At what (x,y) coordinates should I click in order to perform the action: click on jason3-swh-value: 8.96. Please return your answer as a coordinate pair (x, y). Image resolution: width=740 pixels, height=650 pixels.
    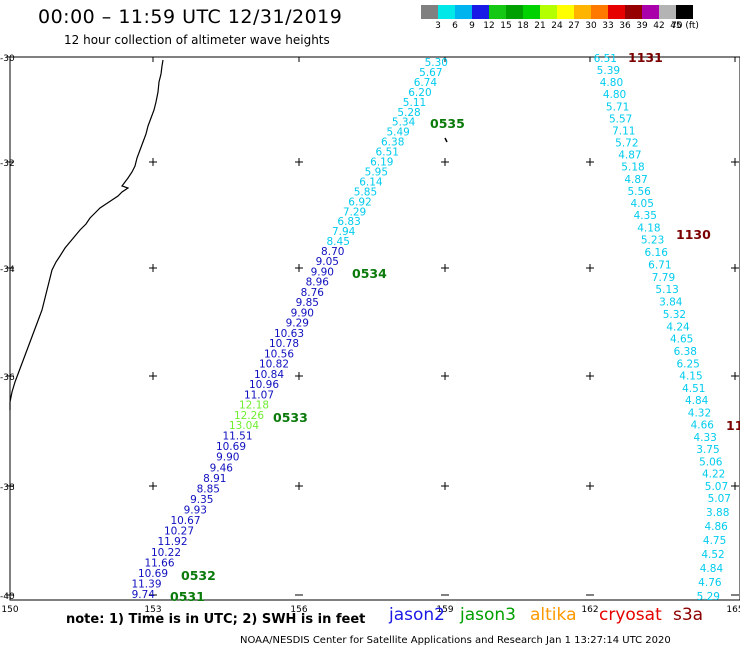
    Looking at the image, I should click on (318, 283).